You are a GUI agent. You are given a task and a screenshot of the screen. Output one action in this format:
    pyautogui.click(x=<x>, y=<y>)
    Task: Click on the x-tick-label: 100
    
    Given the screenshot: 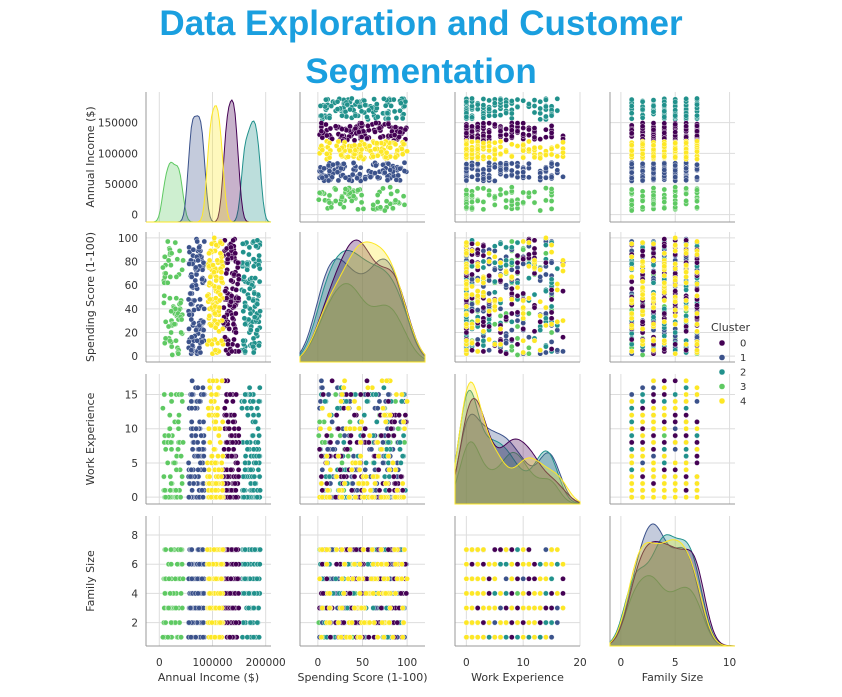 What is the action you would take?
    pyautogui.click(x=407, y=663)
    